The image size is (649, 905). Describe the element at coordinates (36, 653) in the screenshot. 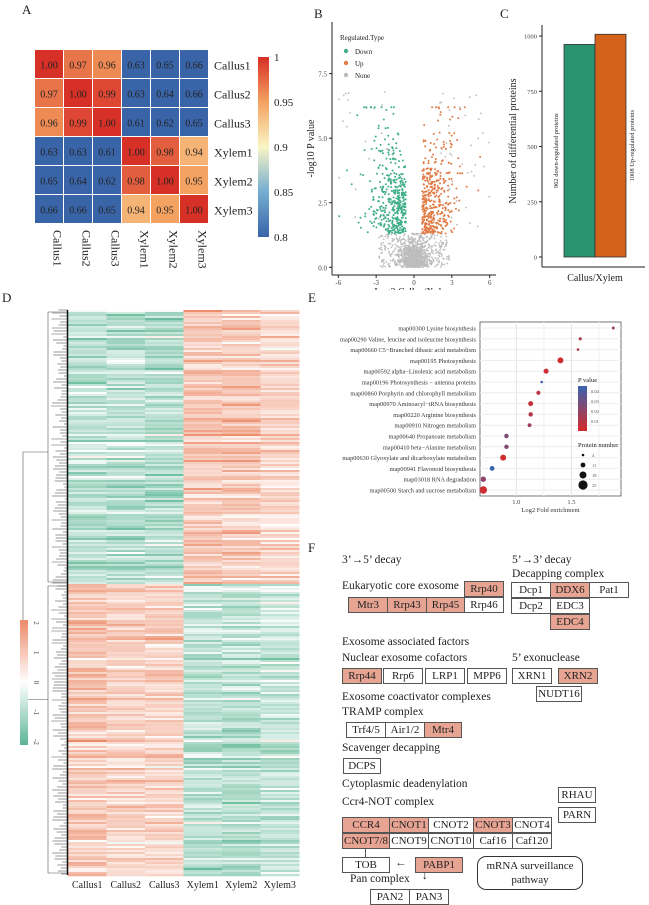

I see `colorbar-tick: 1` at that location.